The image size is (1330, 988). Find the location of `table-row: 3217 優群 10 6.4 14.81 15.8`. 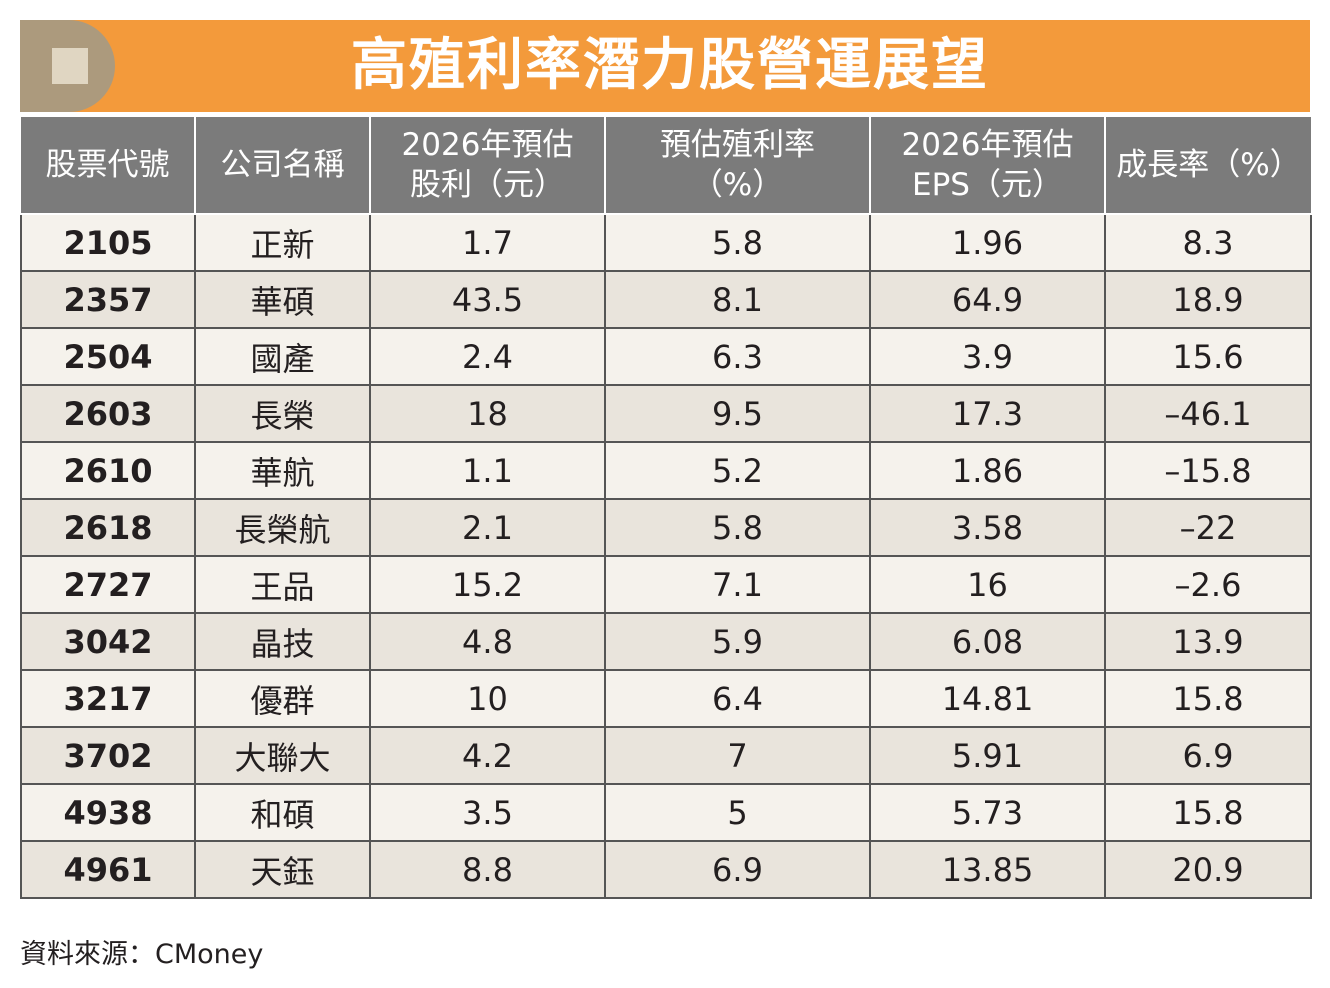

table-row: 3217 優群 10 6.4 14.81 15.8 is located at coordinates (666, 698).